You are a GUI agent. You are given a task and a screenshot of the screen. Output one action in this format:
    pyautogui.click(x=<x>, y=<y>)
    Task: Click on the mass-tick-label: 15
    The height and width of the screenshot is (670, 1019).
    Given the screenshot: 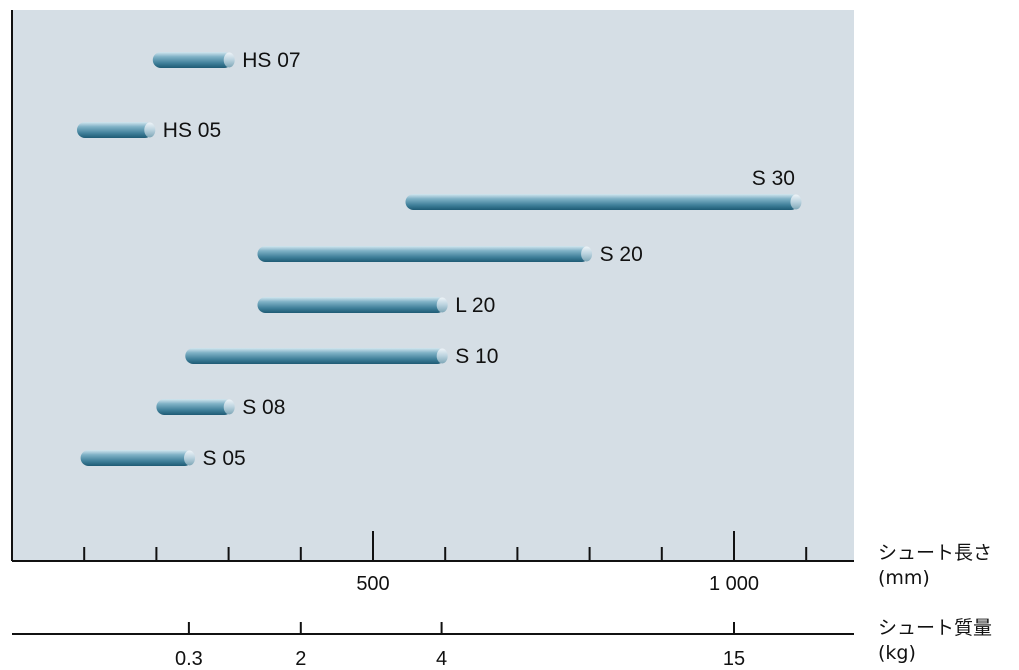 What is the action you would take?
    pyautogui.click(x=734, y=659)
    